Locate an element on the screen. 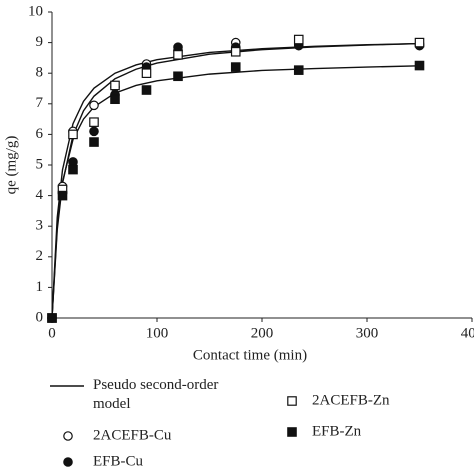  x-tick-label: 400 is located at coordinates (467, 333).